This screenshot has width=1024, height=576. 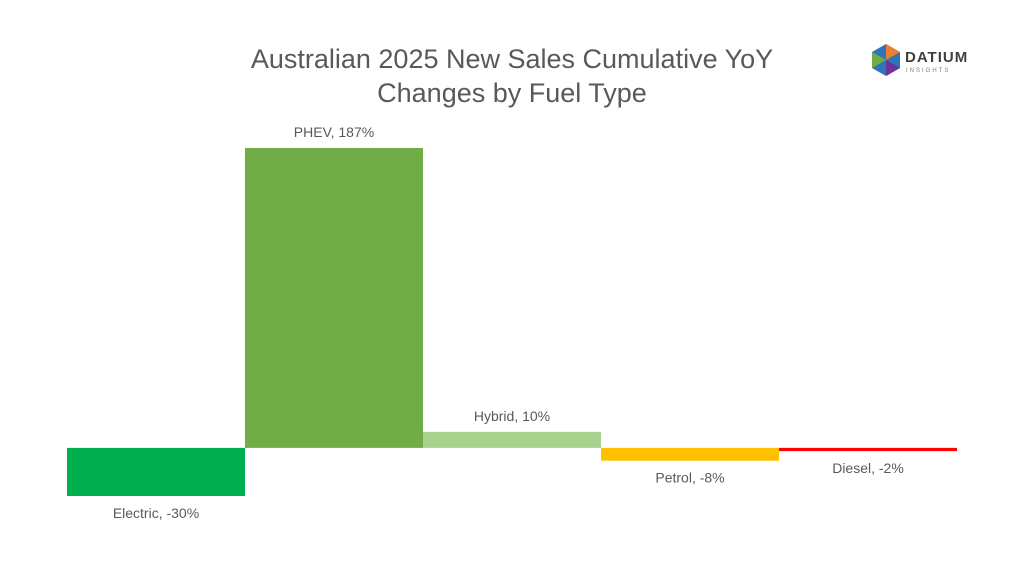 What do you see at coordinates (936, 57) in the screenshot?
I see `logo-name: DATIUM` at bounding box center [936, 57].